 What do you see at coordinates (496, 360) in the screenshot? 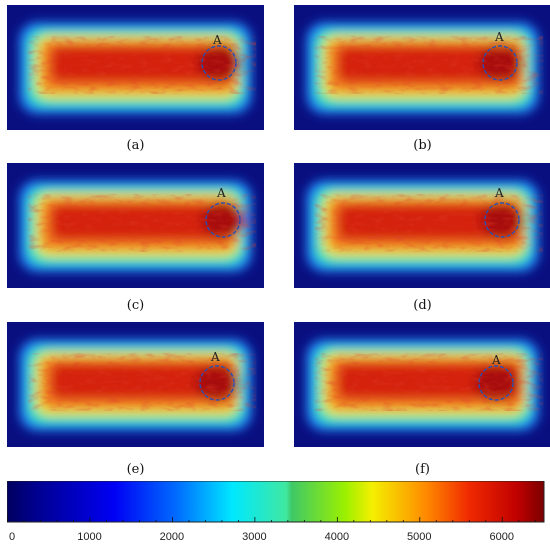
I see `marker-label-f: A` at bounding box center [496, 360].